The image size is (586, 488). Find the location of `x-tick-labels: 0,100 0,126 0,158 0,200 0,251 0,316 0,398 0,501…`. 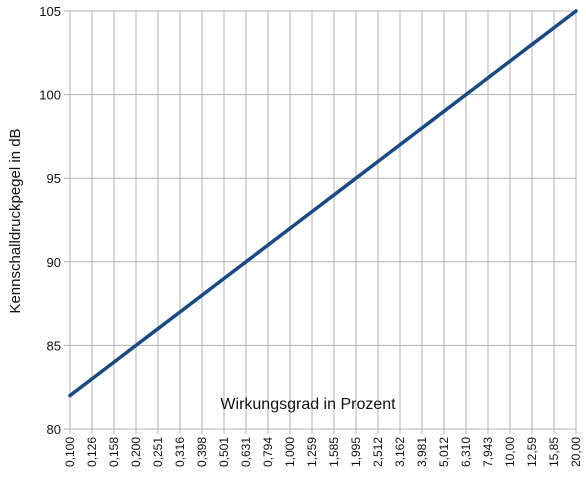

x-tick-labels: 0,100 0,126 0,158 0,200 0,251 0,316 0,398 0,501… is located at coordinates (323, 452).